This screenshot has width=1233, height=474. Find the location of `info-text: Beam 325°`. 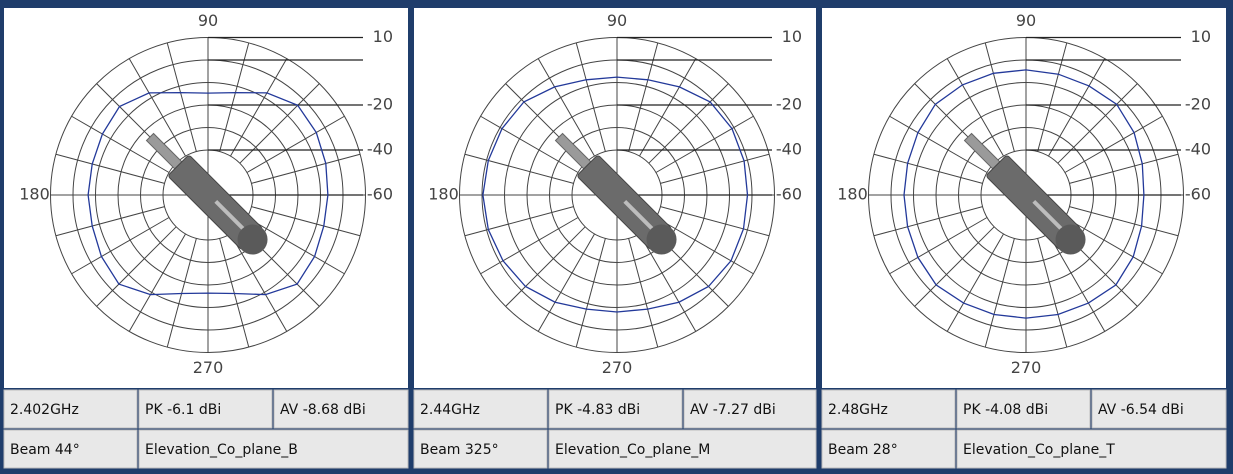

info-text: Beam 325° is located at coordinates (459, 450).